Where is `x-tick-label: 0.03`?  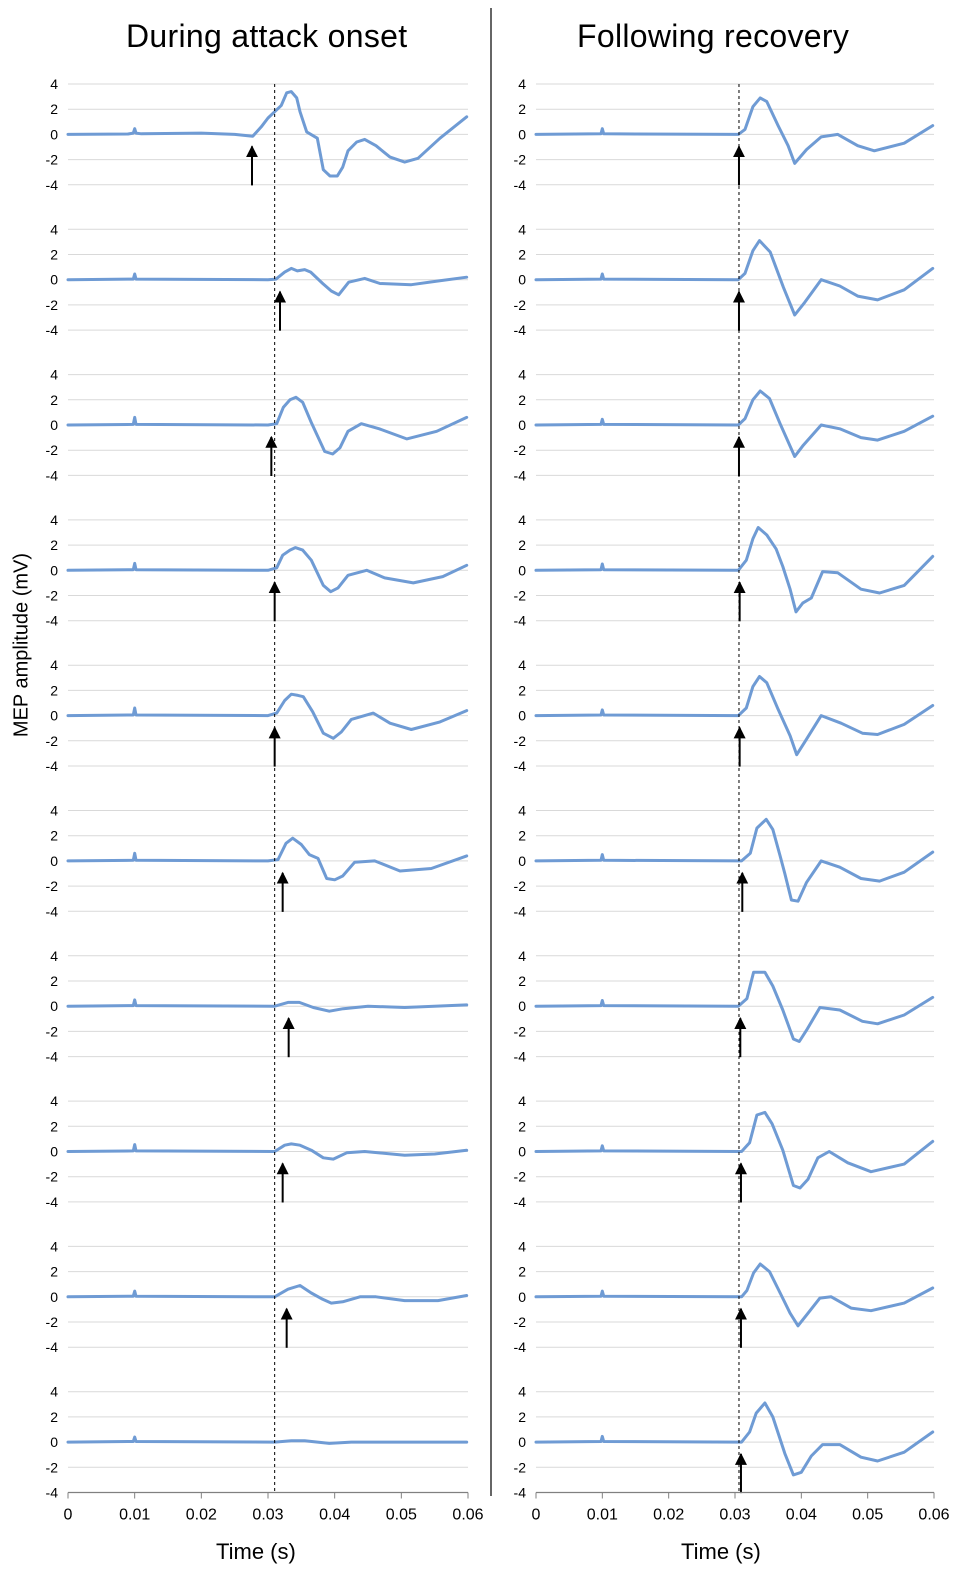 x-tick-label: 0.03 is located at coordinates (734, 1515).